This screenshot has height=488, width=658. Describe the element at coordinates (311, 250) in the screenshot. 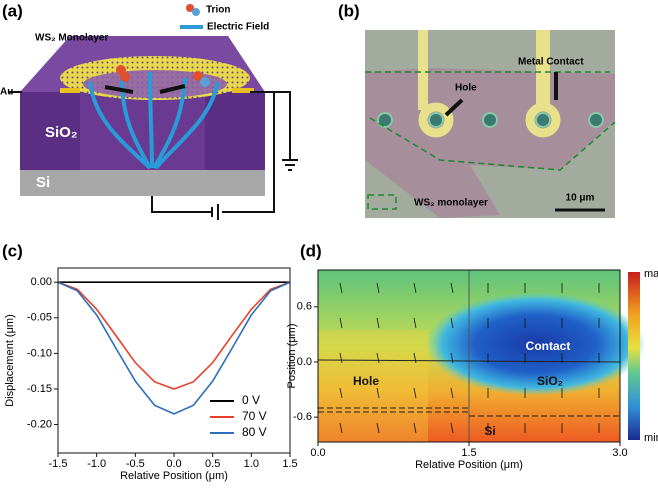

I see `panel-label: (d)` at that location.